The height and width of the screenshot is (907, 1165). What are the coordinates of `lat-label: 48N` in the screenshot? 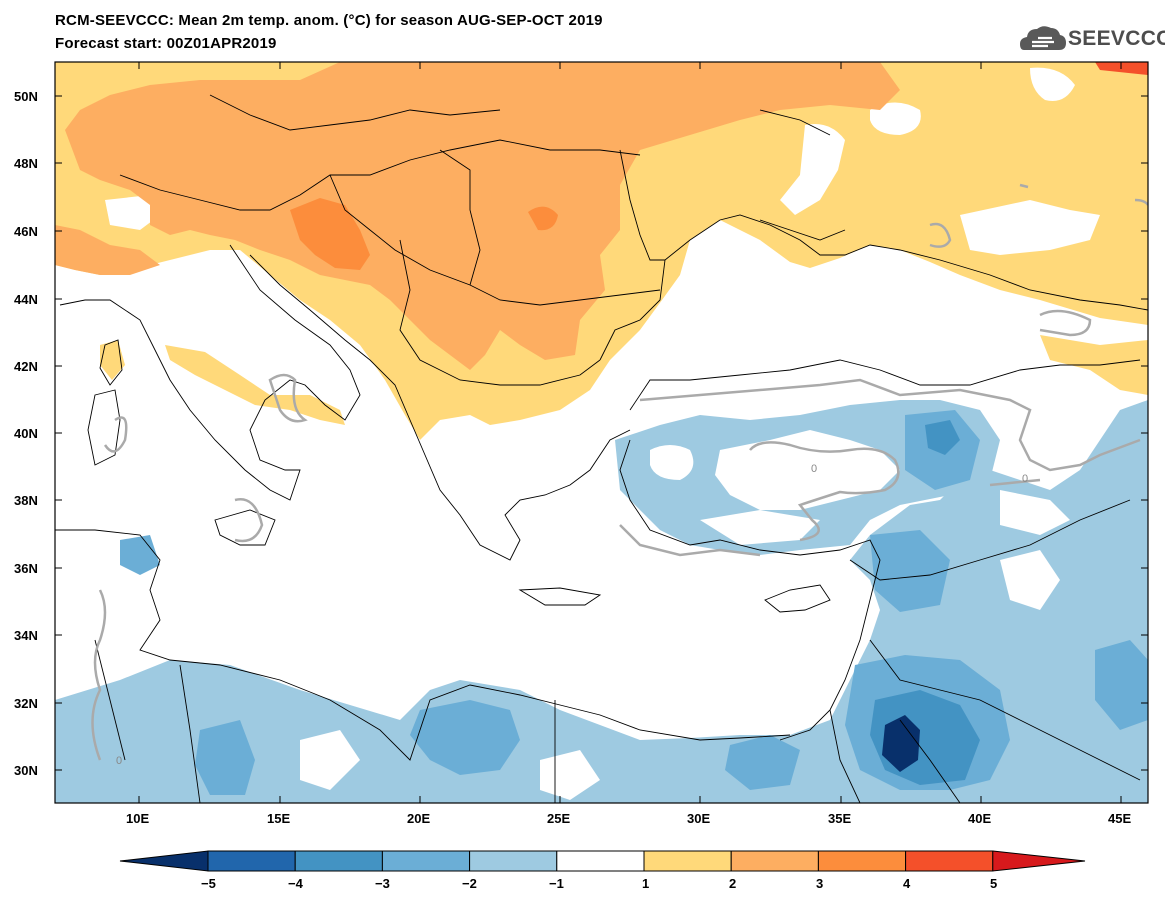 It's located at (26, 163).